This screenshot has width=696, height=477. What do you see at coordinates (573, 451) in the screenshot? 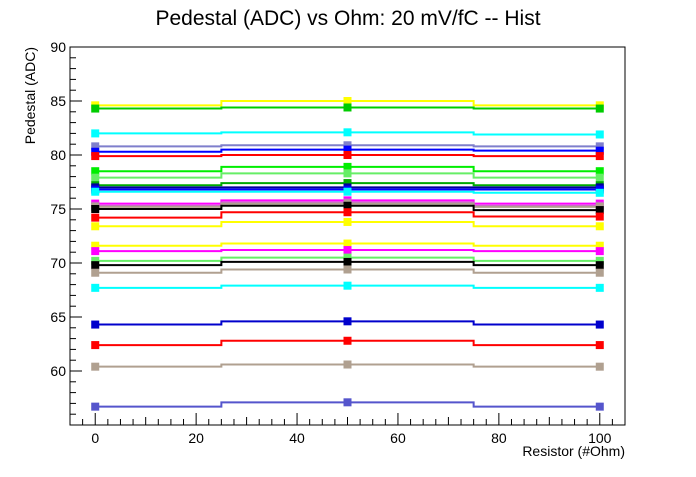
I see `x-axis-label: Resistor (#Ohm)` at bounding box center [573, 451].